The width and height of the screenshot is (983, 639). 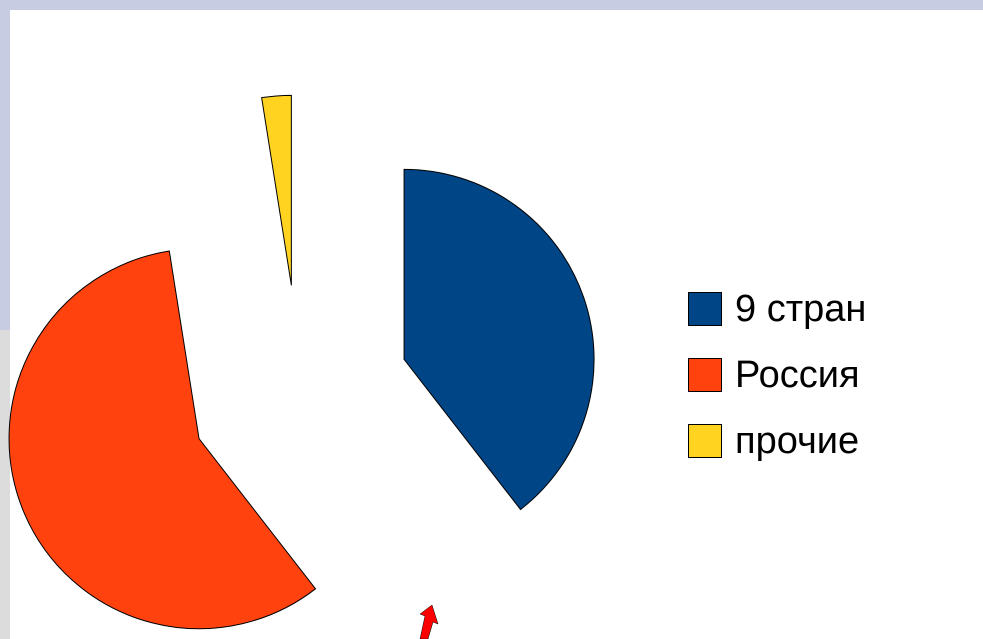 I want to click on legend: 9 стран Россия прочие, so click(x=777, y=375).